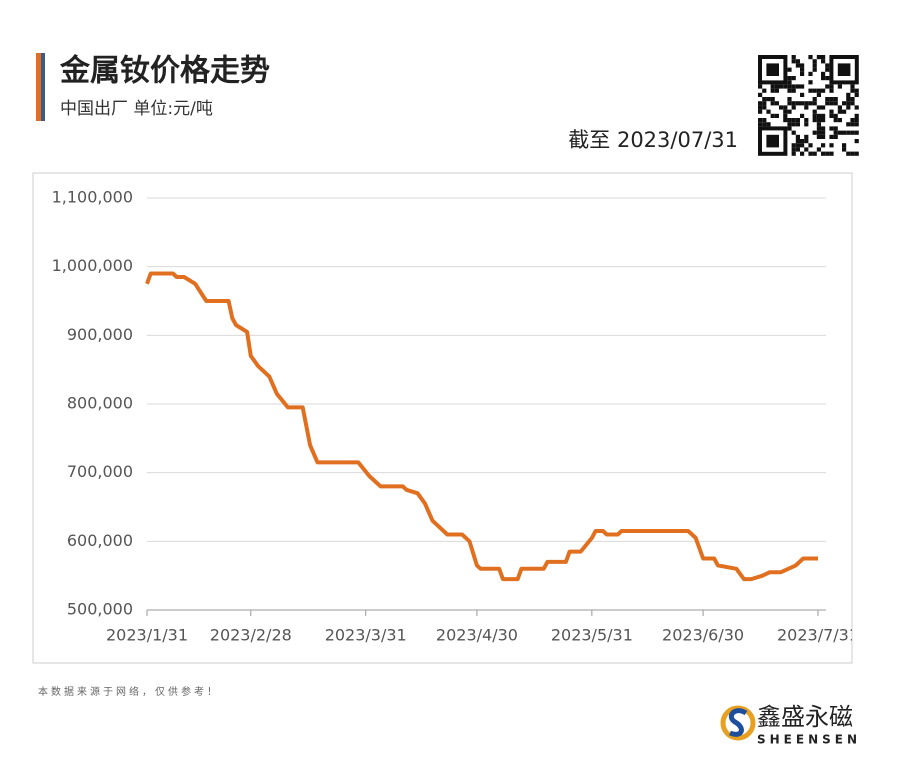 This screenshot has height=770, width=900. I want to click on qr-code, so click(808, 105).